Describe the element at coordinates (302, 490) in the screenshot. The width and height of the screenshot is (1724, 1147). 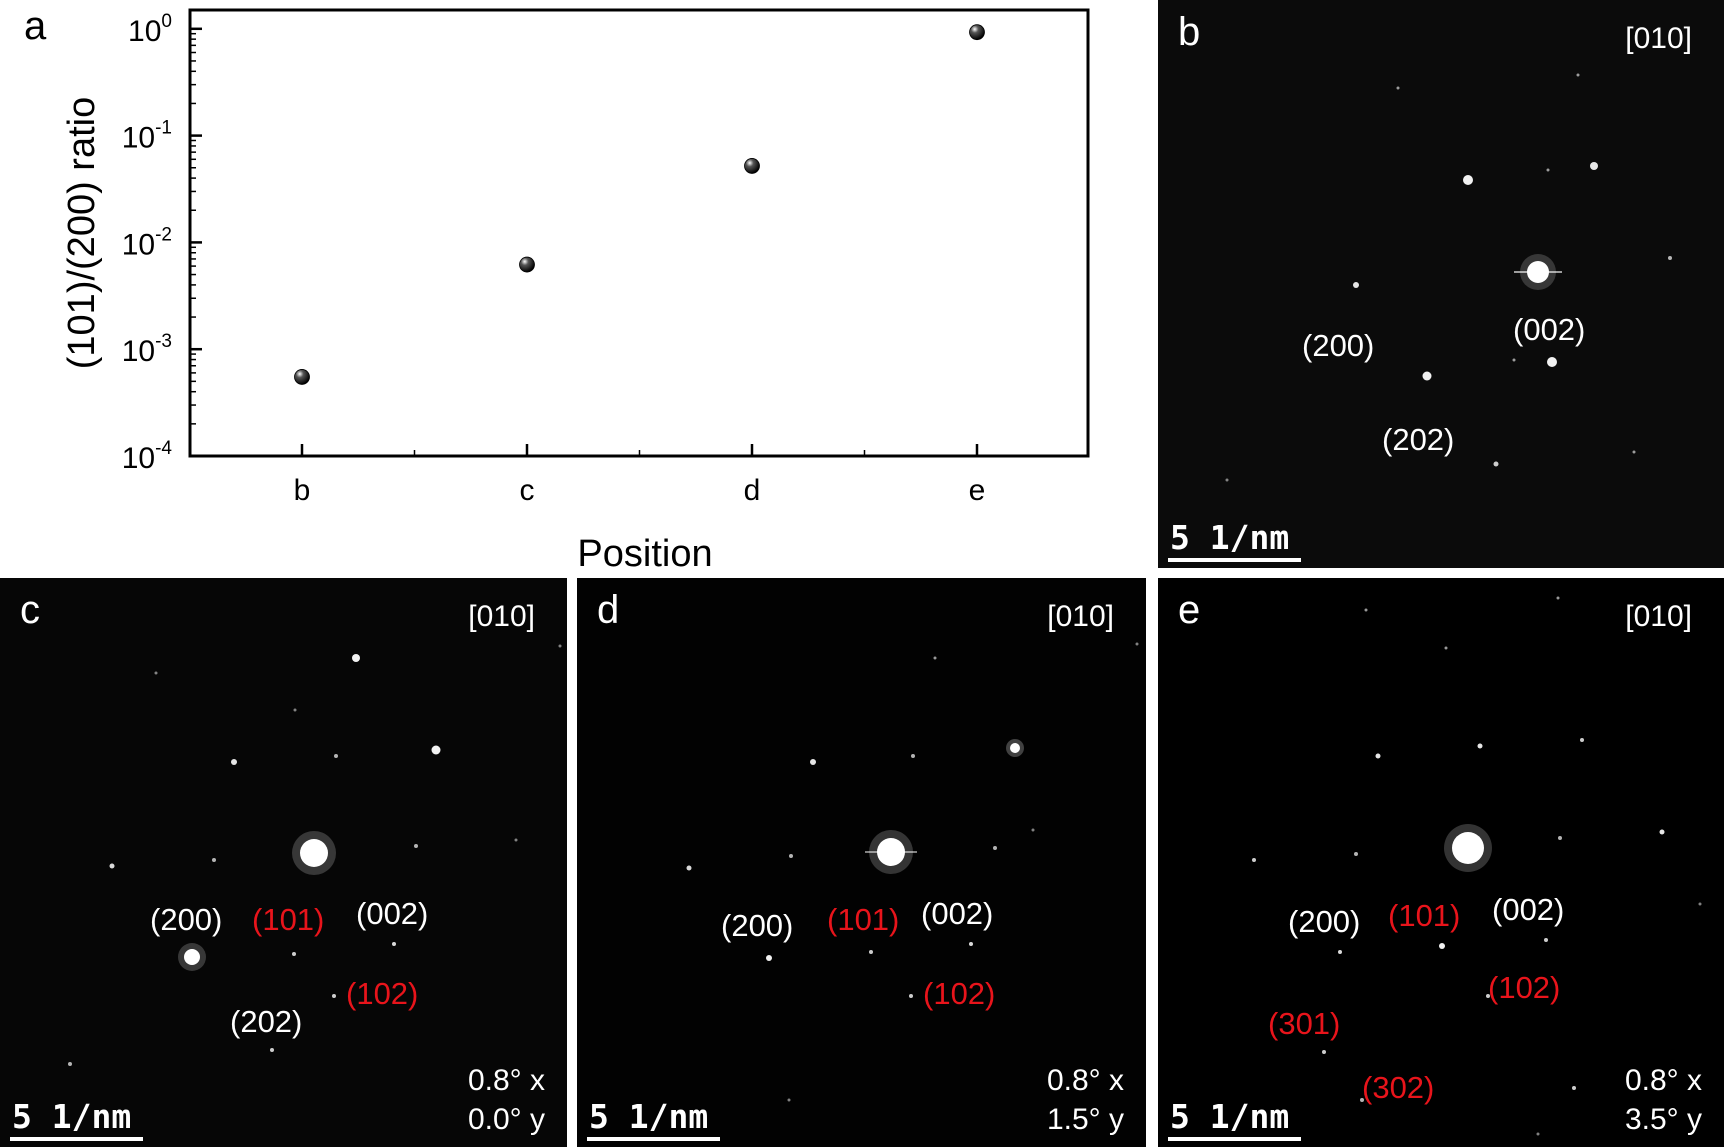
I see `x-tick-label: b` at that location.